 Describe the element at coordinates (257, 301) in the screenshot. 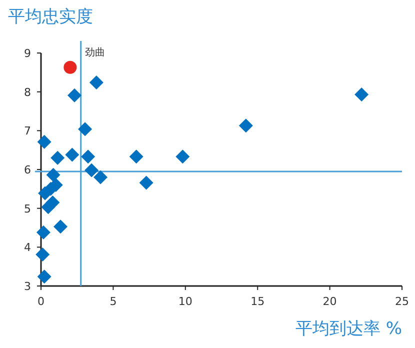

I see `x-tick-label: 15` at that location.